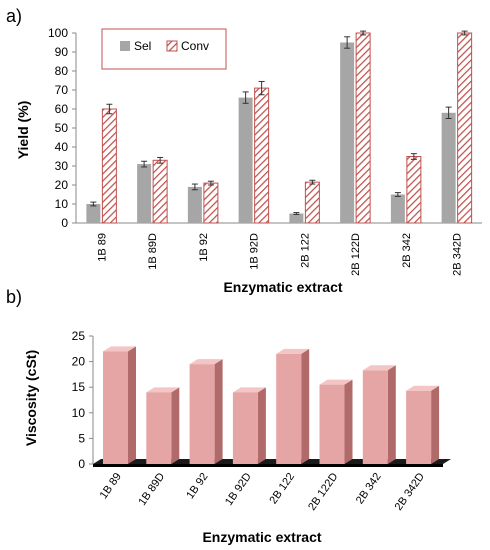 This screenshot has width=490, height=550. Describe the element at coordinates (14, 297) in the screenshot. I see `panel-b-label: b)` at that location.